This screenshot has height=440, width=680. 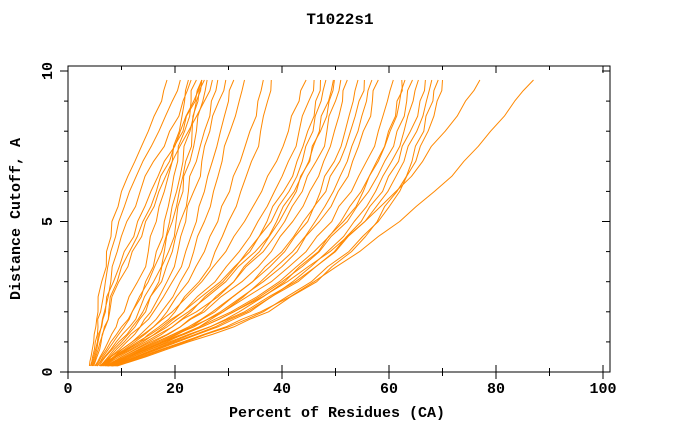 What do you see at coordinates (339, 20) in the screenshot?
I see `page-title: T1022s1` at bounding box center [339, 20].